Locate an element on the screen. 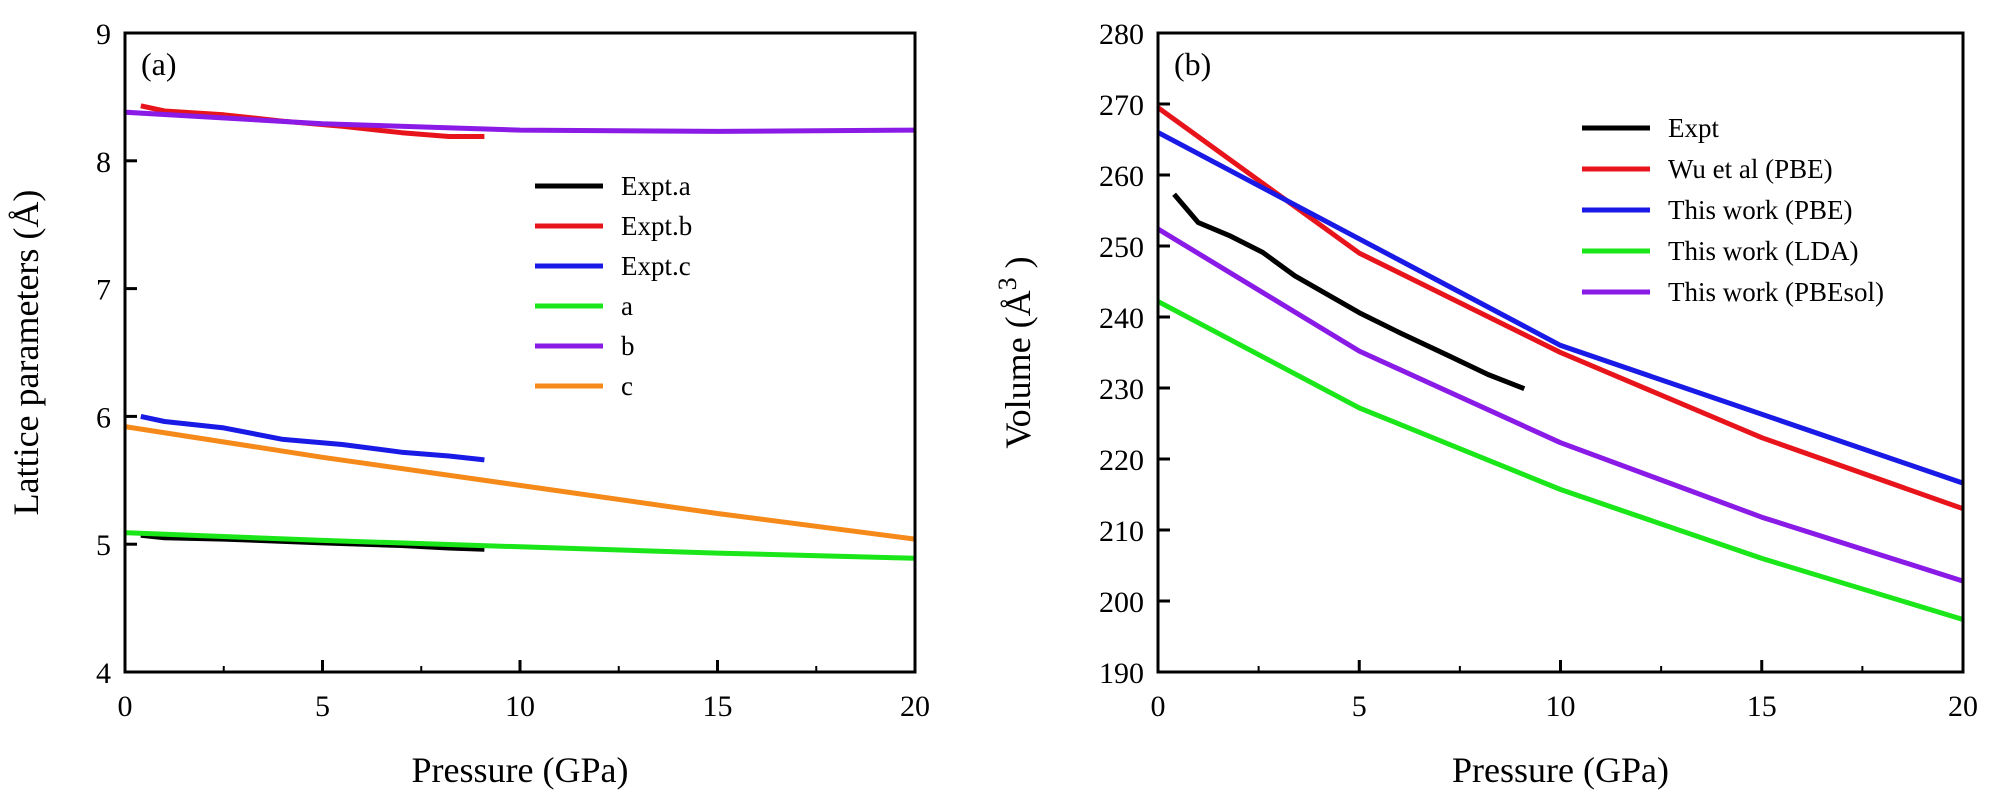 Image resolution: width=2000 pixels, height=800 pixels. y-tick-label: 9 is located at coordinates (103, 34).